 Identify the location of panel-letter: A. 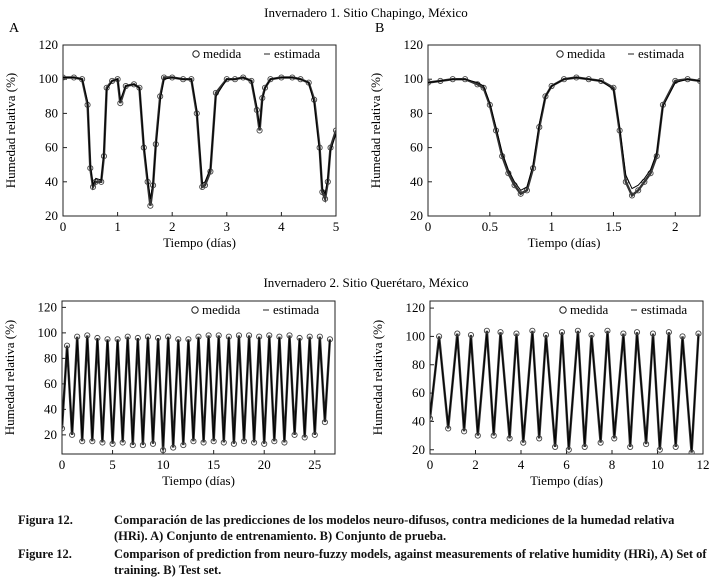
(14, 28).